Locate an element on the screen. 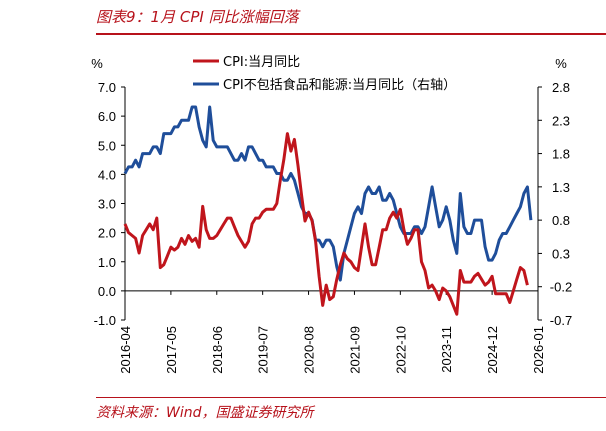  left-axis-ticks: 7.0 6.0 5.0 4.0 3.0 2.0 1.0 0.0 -1.0 is located at coordinates (109, 204).